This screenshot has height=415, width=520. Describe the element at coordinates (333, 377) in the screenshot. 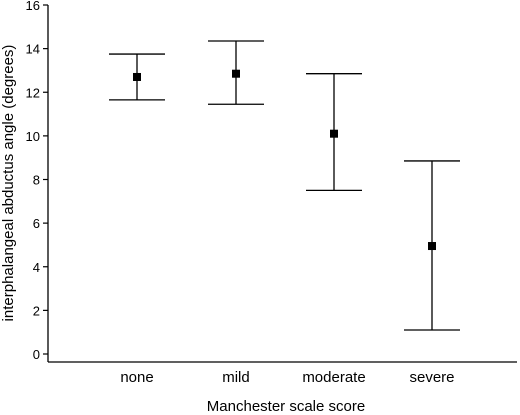

I see `x-tick-label-moderate: moderate` at that location.